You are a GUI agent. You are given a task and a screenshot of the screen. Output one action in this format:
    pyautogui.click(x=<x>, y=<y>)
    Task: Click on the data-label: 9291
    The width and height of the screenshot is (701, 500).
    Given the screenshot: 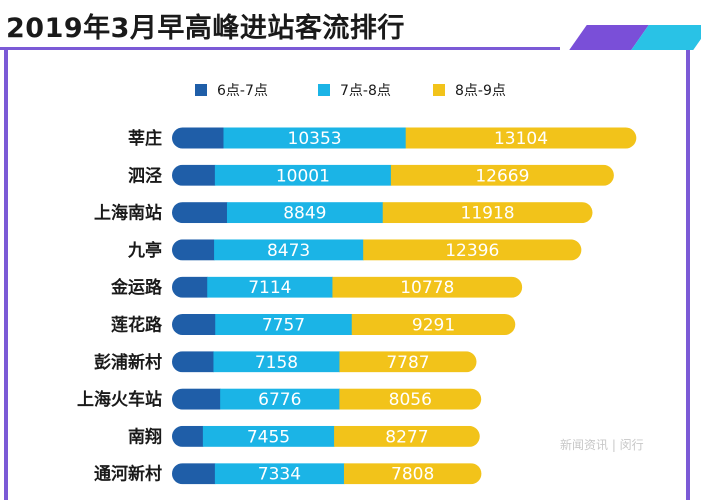 What is the action you would take?
    pyautogui.click(x=433, y=326)
    